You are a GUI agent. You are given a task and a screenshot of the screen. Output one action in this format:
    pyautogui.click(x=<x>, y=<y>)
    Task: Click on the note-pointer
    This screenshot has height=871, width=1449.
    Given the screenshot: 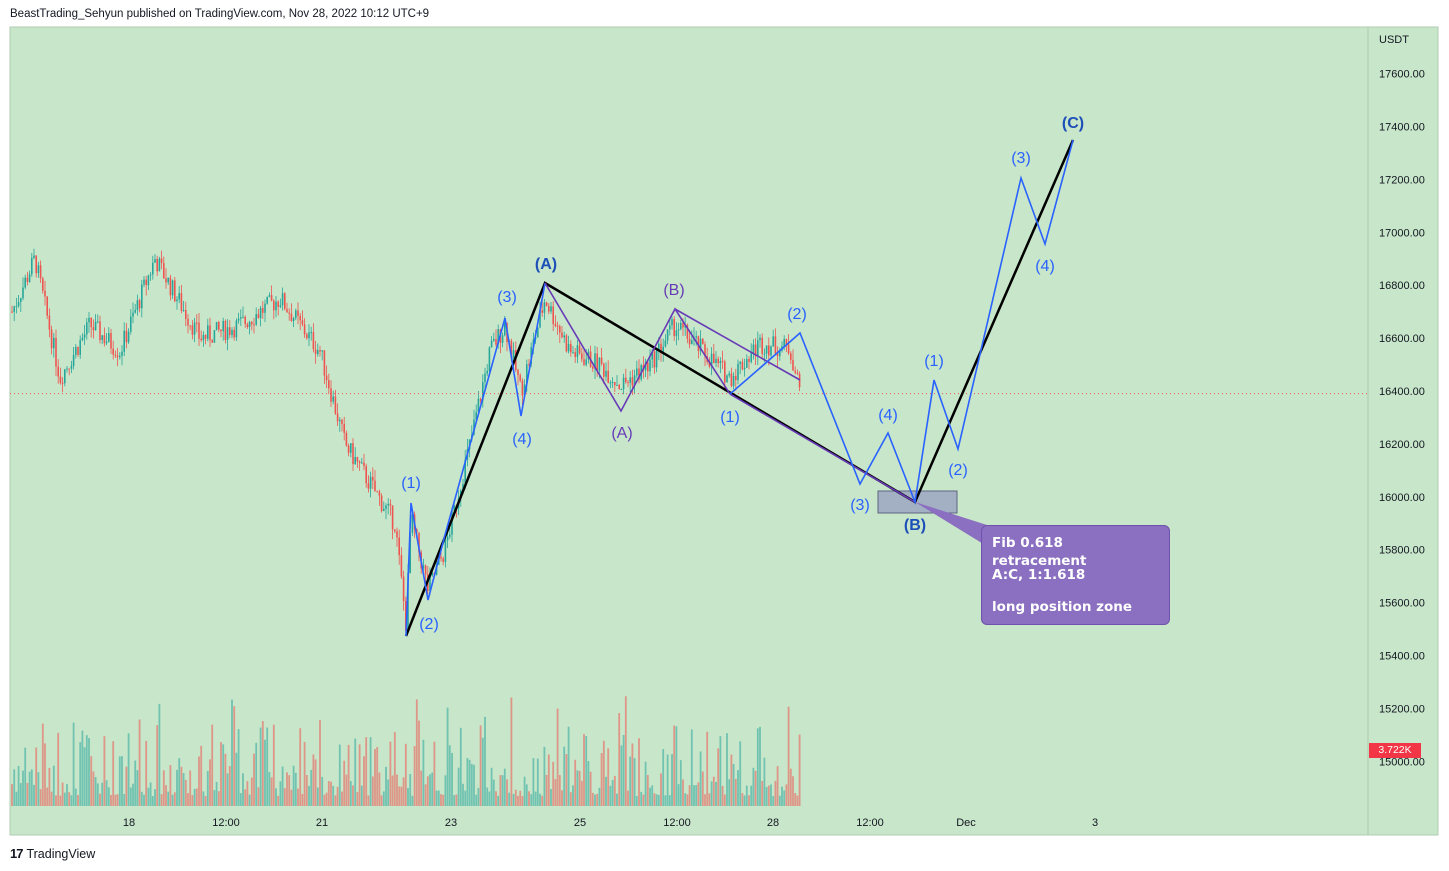 What is the action you would take?
    pyautogui.click(x=952, y=523)
    